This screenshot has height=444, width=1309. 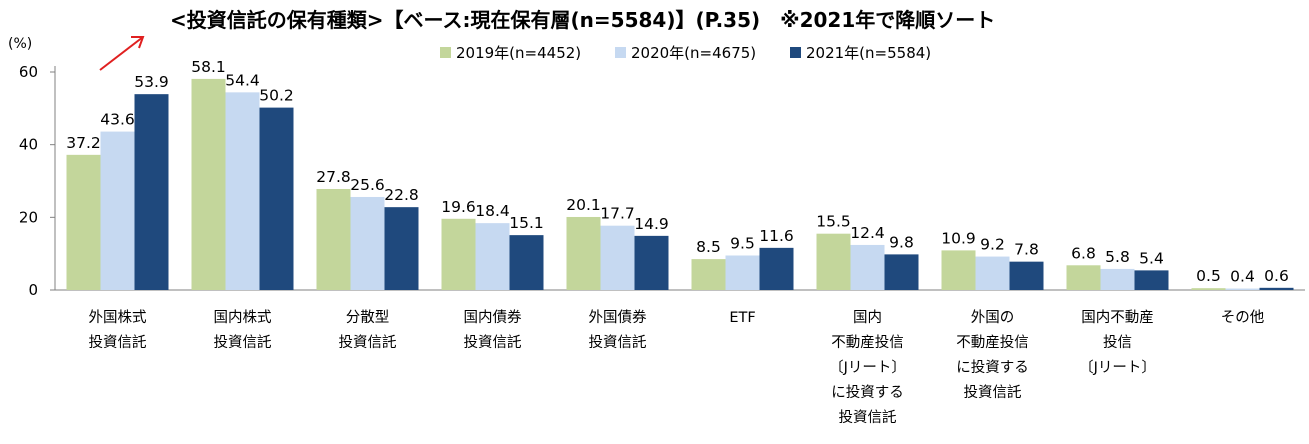 What do you see at coordinates (901, 242) in the screenshot?
I see `data-label: 9.8` at bounding box center [901, 242].